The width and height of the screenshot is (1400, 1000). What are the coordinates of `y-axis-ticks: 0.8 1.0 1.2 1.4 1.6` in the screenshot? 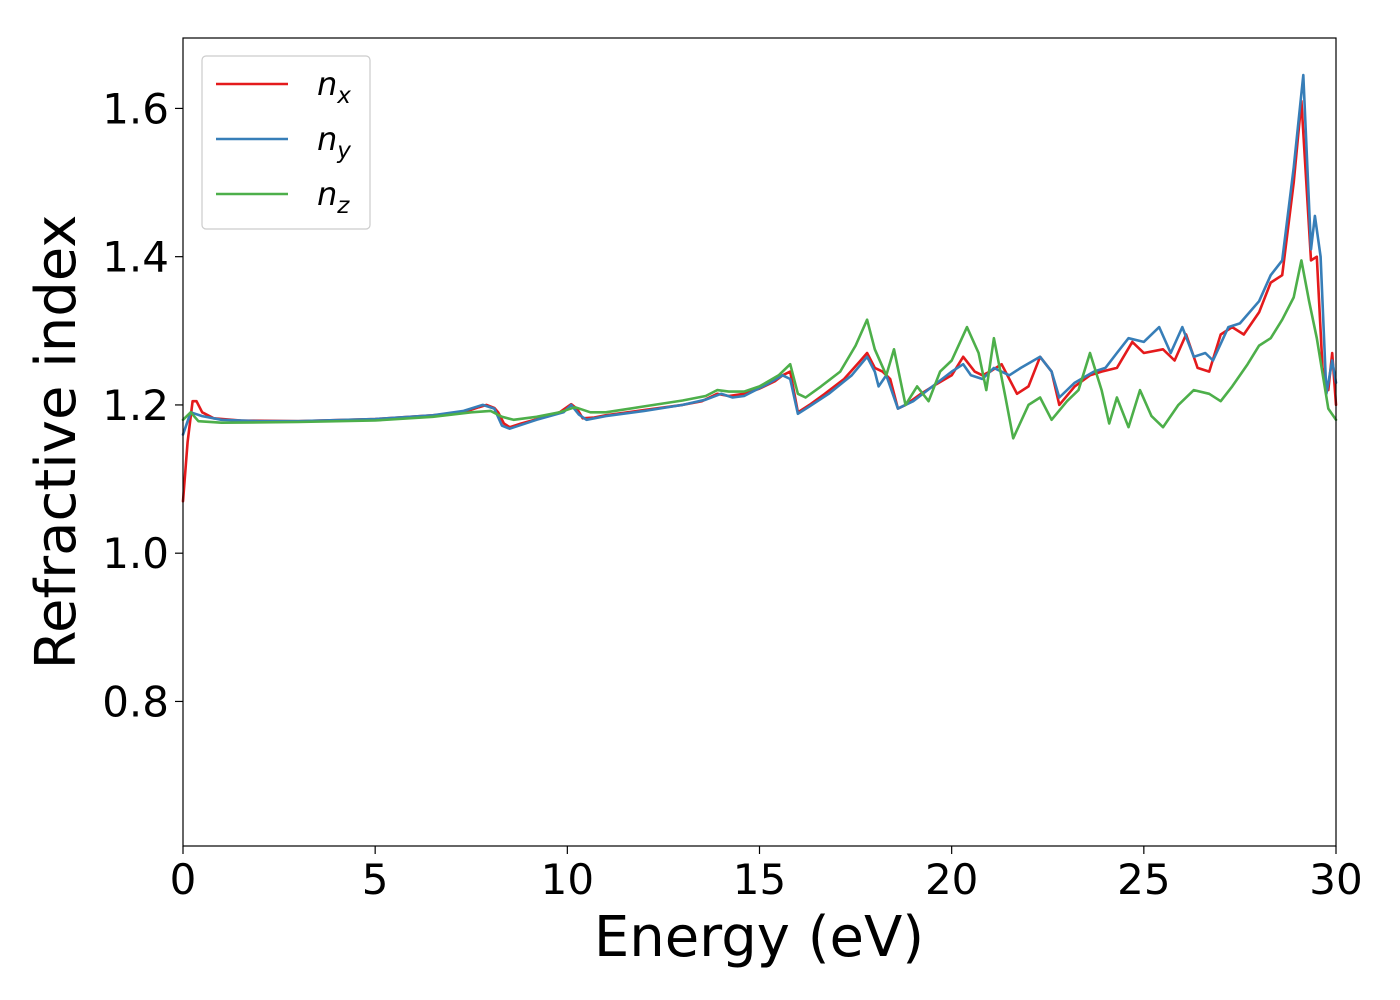 It's located at (142, 405).